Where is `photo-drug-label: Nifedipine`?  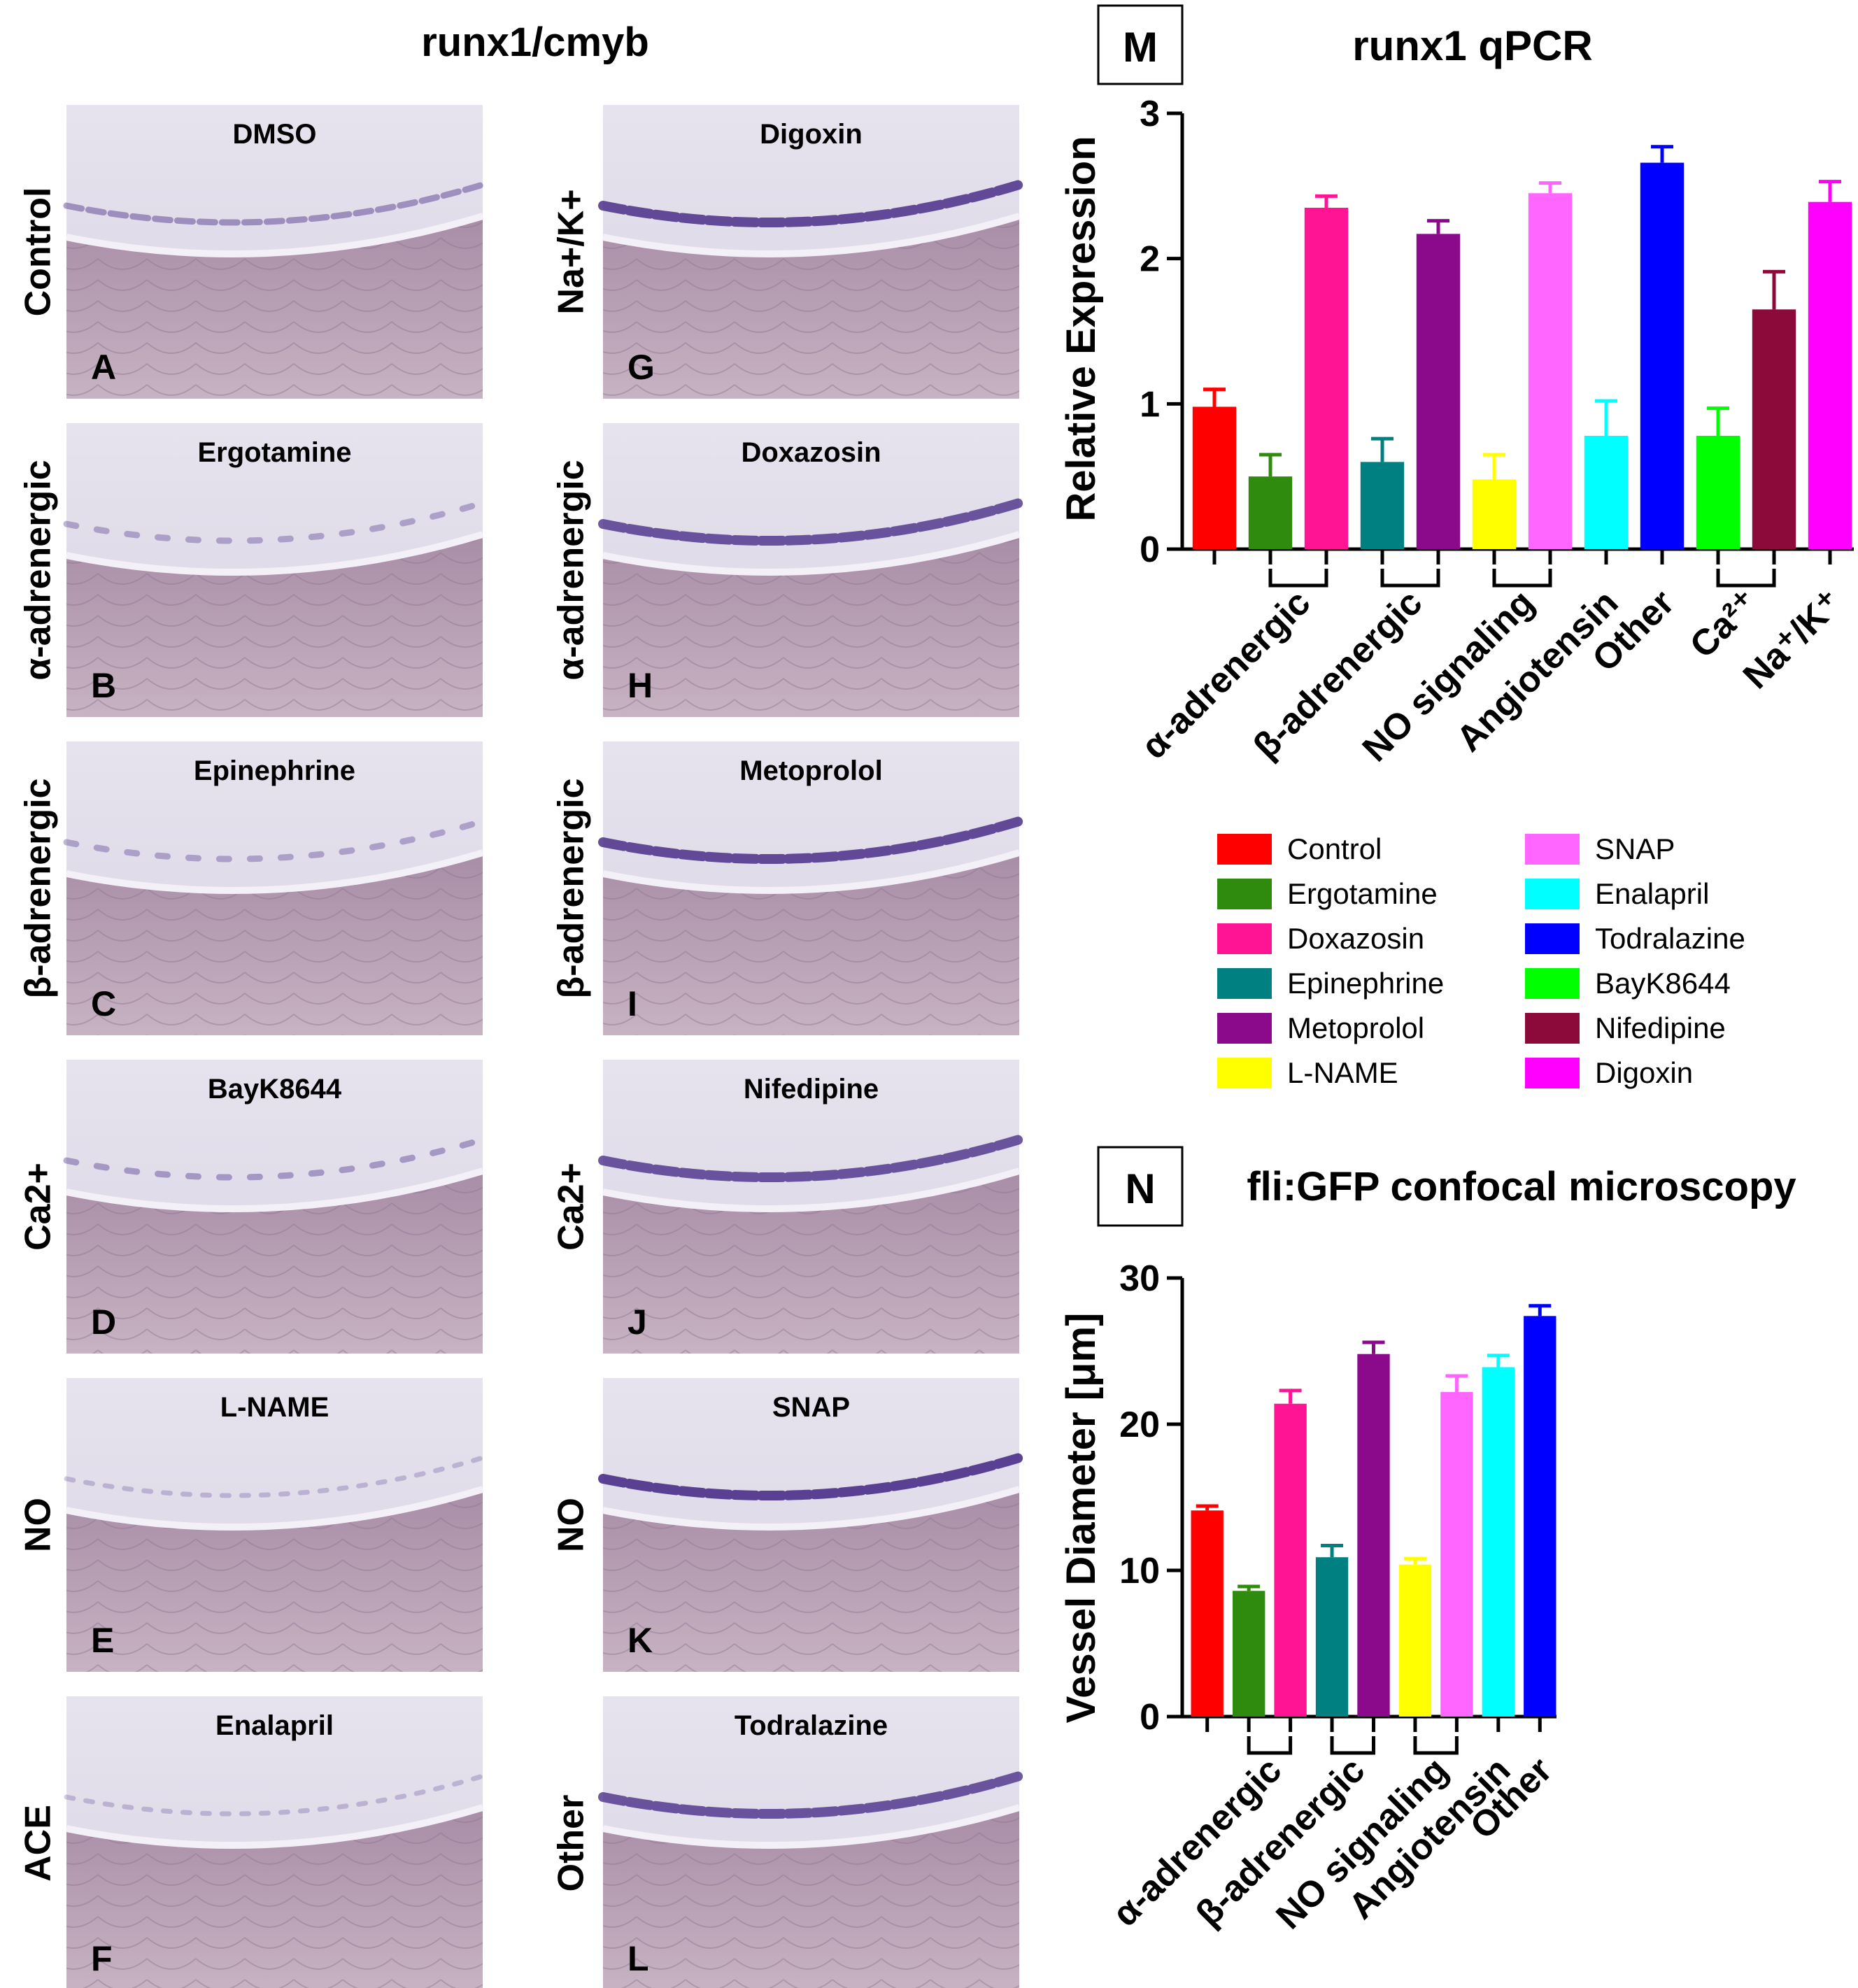 photo-drug-label: Nifedipine is located at coordinates (812, 1090).